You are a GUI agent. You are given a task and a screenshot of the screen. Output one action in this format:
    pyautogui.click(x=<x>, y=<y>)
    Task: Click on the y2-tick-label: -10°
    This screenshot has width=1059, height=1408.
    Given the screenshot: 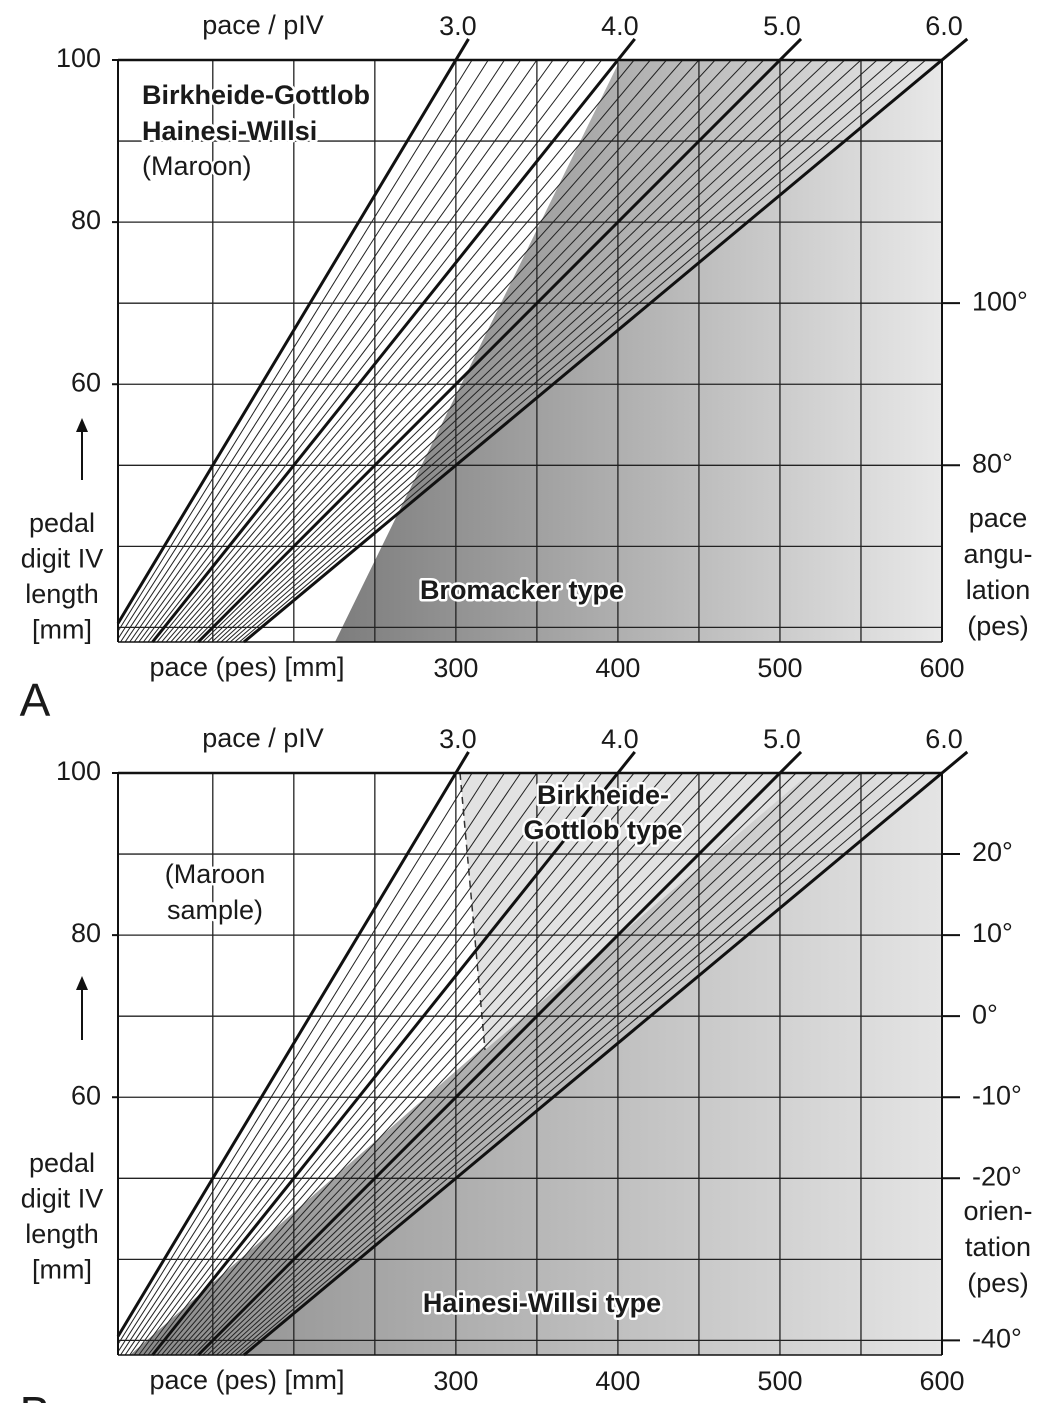 What is the action you would take?
    pyautogui.click(x=997, y=1095)
    